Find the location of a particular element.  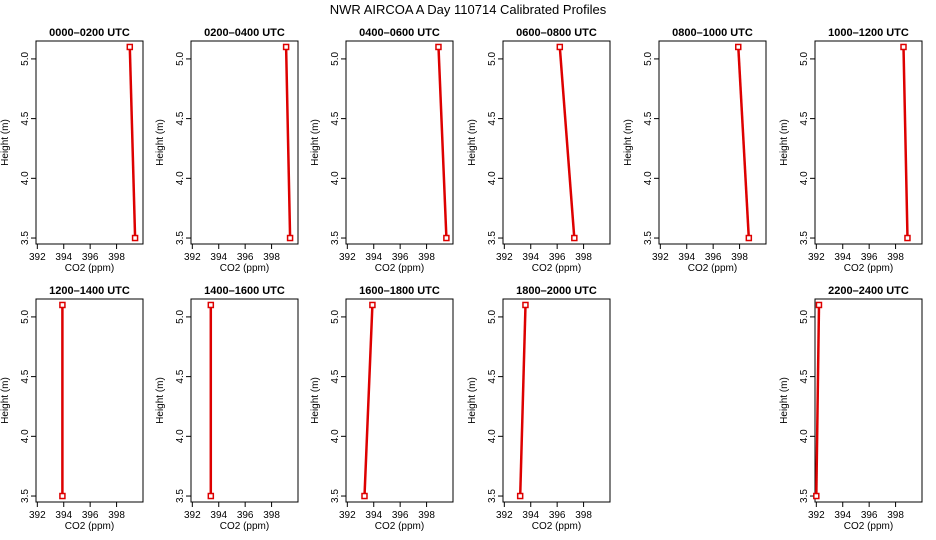

panel-title: 0800–1000 UTC is located at coordinates (712, 33).